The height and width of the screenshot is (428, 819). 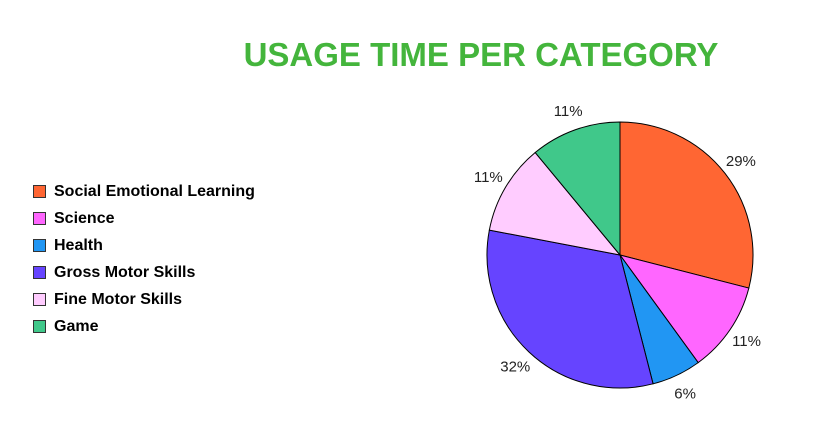 I want to click on slice-label: 6%, so click(x=685, y=393).